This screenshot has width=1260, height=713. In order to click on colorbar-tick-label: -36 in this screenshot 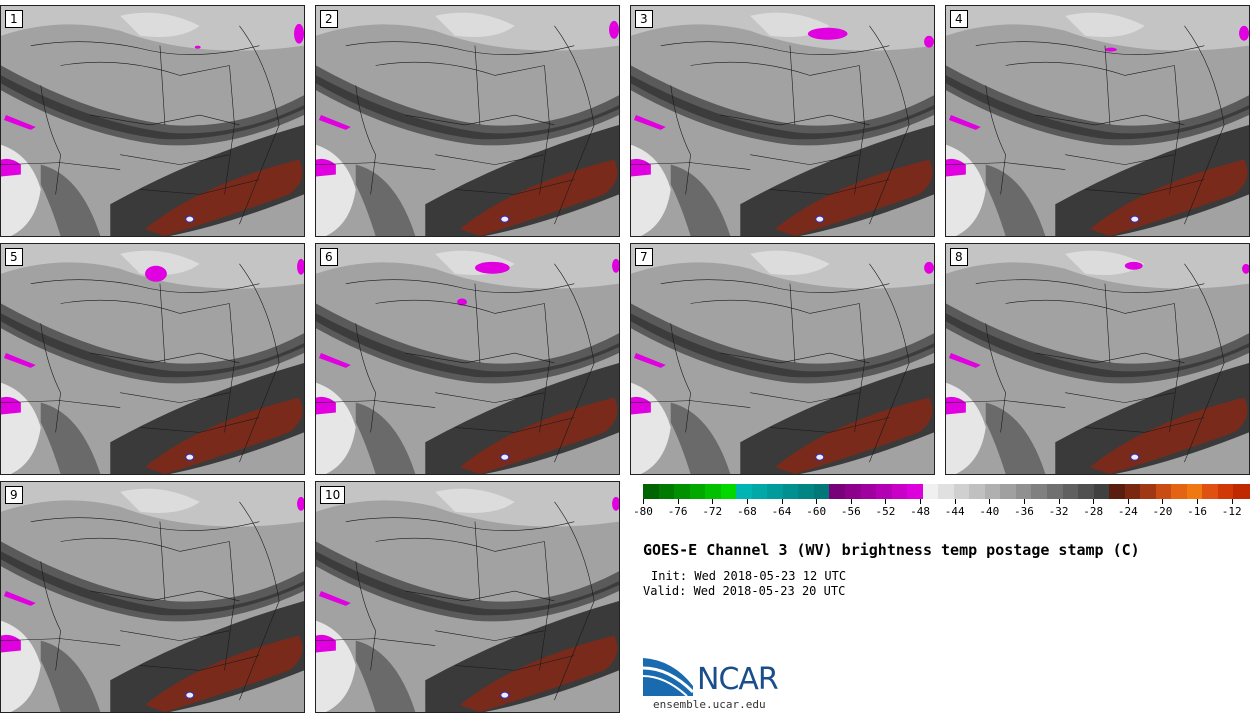, I will do `click(1023, 511)`.